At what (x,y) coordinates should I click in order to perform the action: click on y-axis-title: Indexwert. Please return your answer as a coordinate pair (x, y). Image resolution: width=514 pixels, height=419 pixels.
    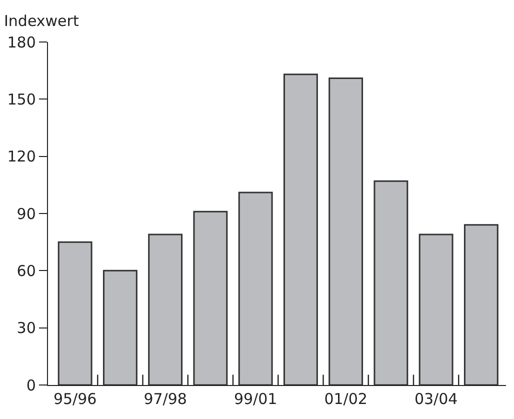
    Looking at the image, I should click on (41, 21).